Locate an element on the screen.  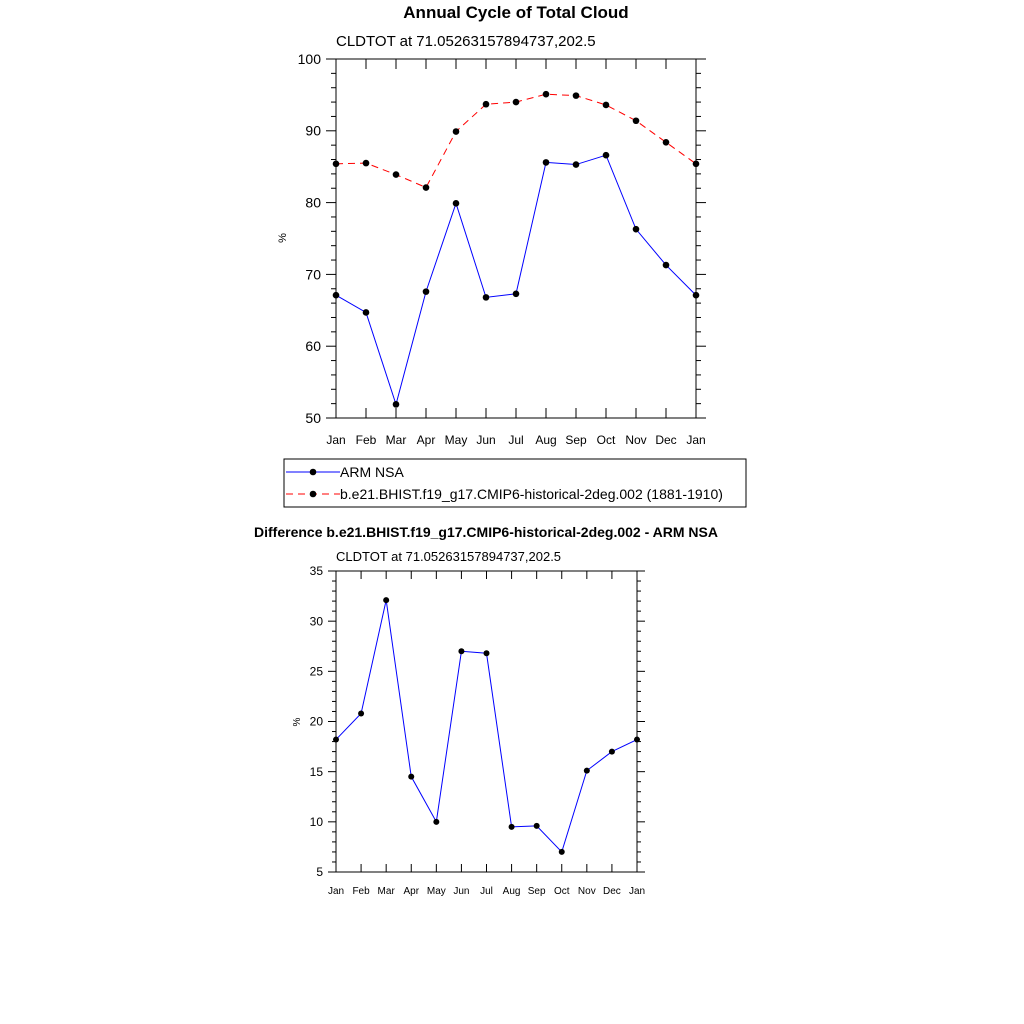
y-tick-label: 50 is located at coordinates (313, 418).